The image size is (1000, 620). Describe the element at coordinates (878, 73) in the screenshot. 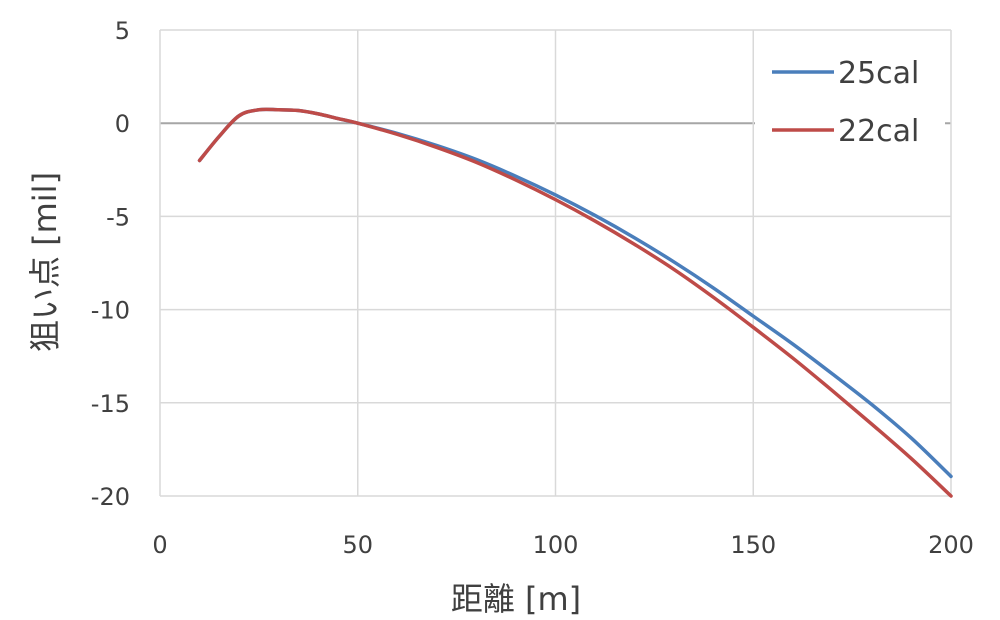

I see `legend-label-25cal: 25cal` at that location.